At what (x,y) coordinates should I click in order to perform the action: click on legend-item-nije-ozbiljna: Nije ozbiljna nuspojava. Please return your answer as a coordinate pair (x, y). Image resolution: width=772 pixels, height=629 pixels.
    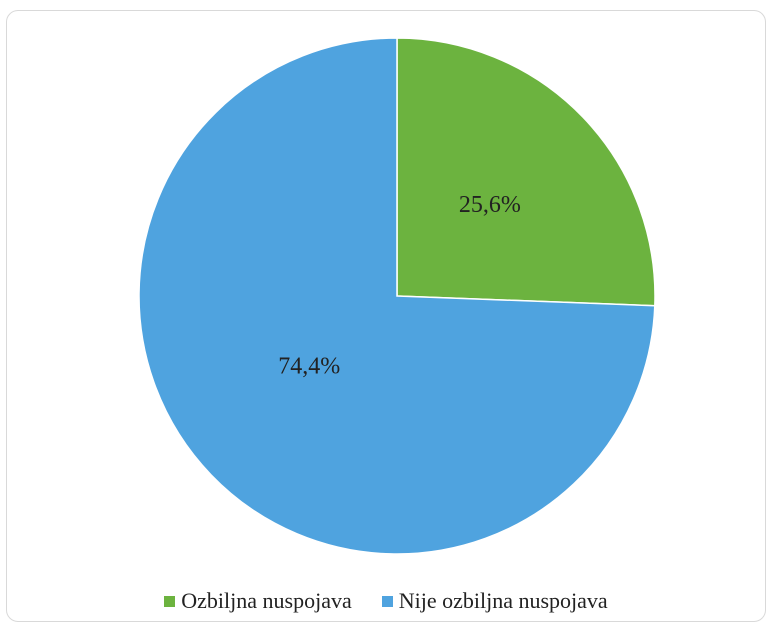
    Looking at the image, I should click on (494, 601).